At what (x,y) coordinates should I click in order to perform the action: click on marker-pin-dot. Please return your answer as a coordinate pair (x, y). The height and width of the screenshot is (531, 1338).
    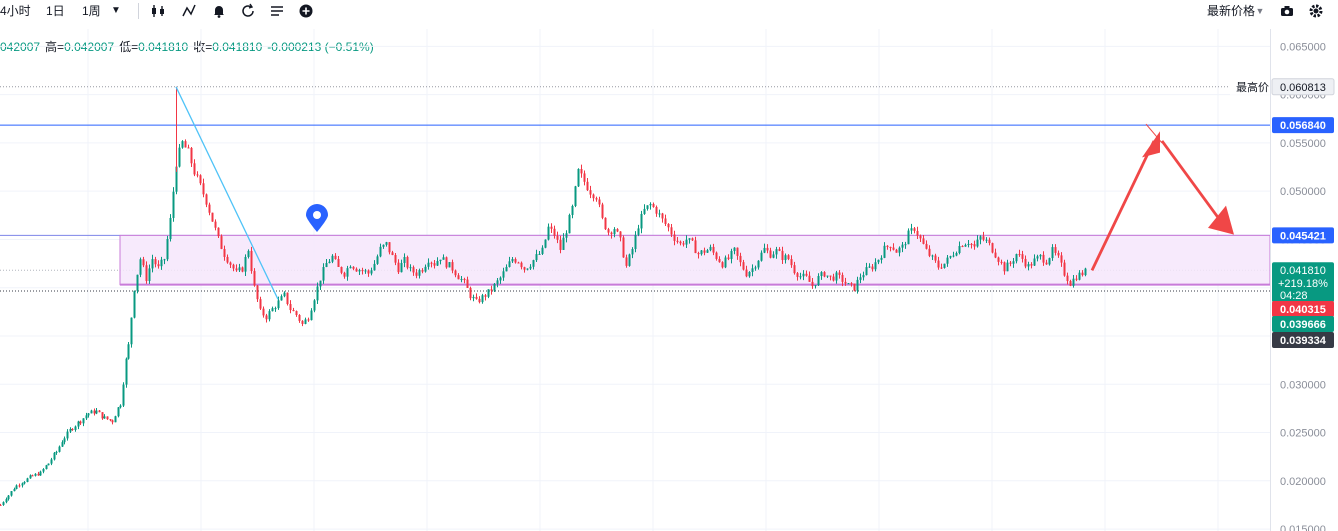
    Looking at the image, I should click on (317, 215).